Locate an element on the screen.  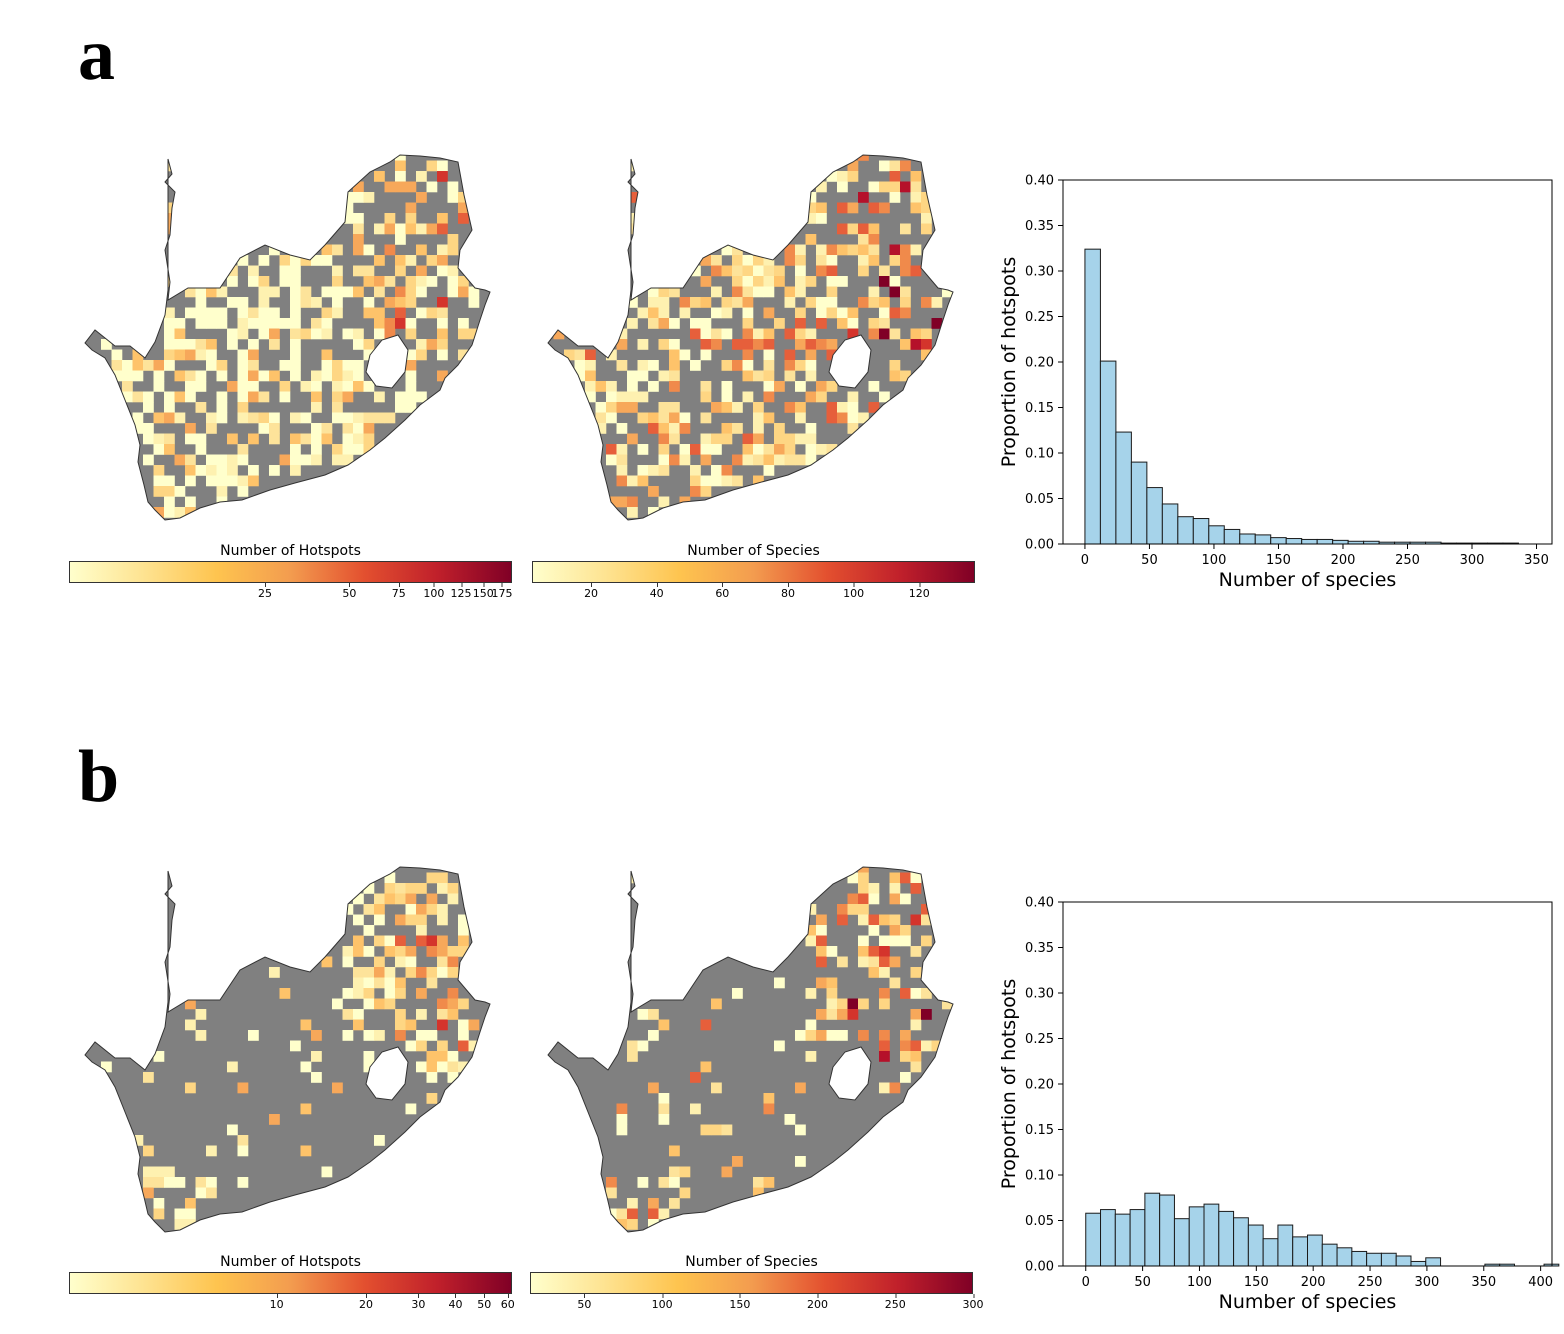
x-tick-label: 400 is located at coordinates (1540, 1282).